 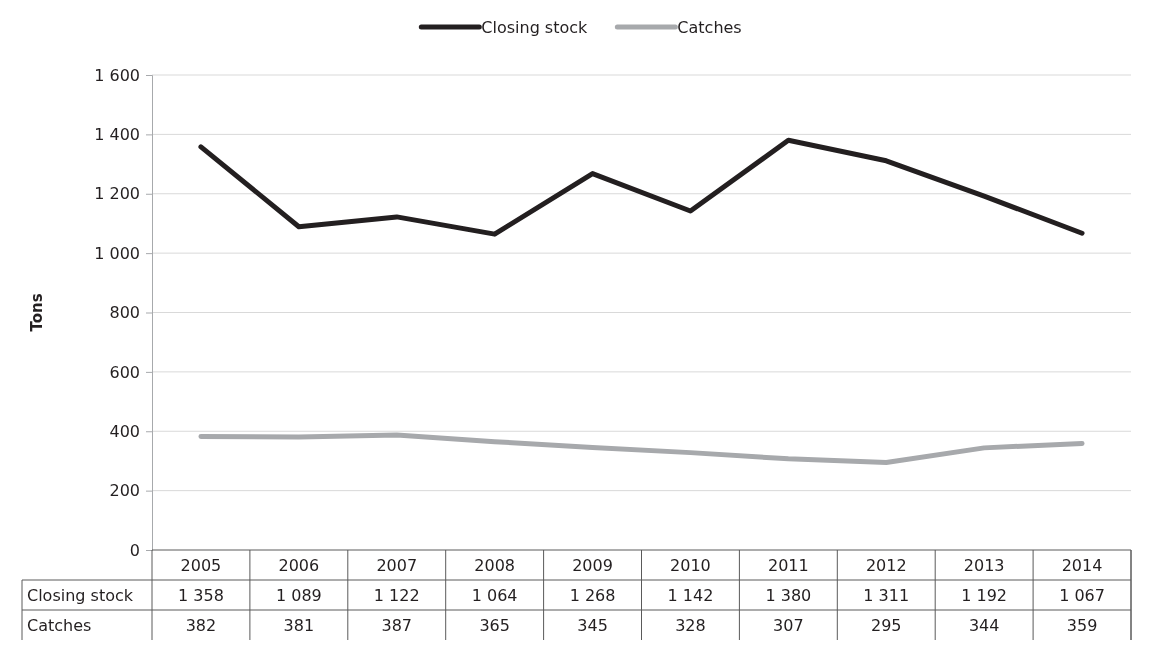 I want to click on y-tick-label: 1 200, so click(x=117, y=194).